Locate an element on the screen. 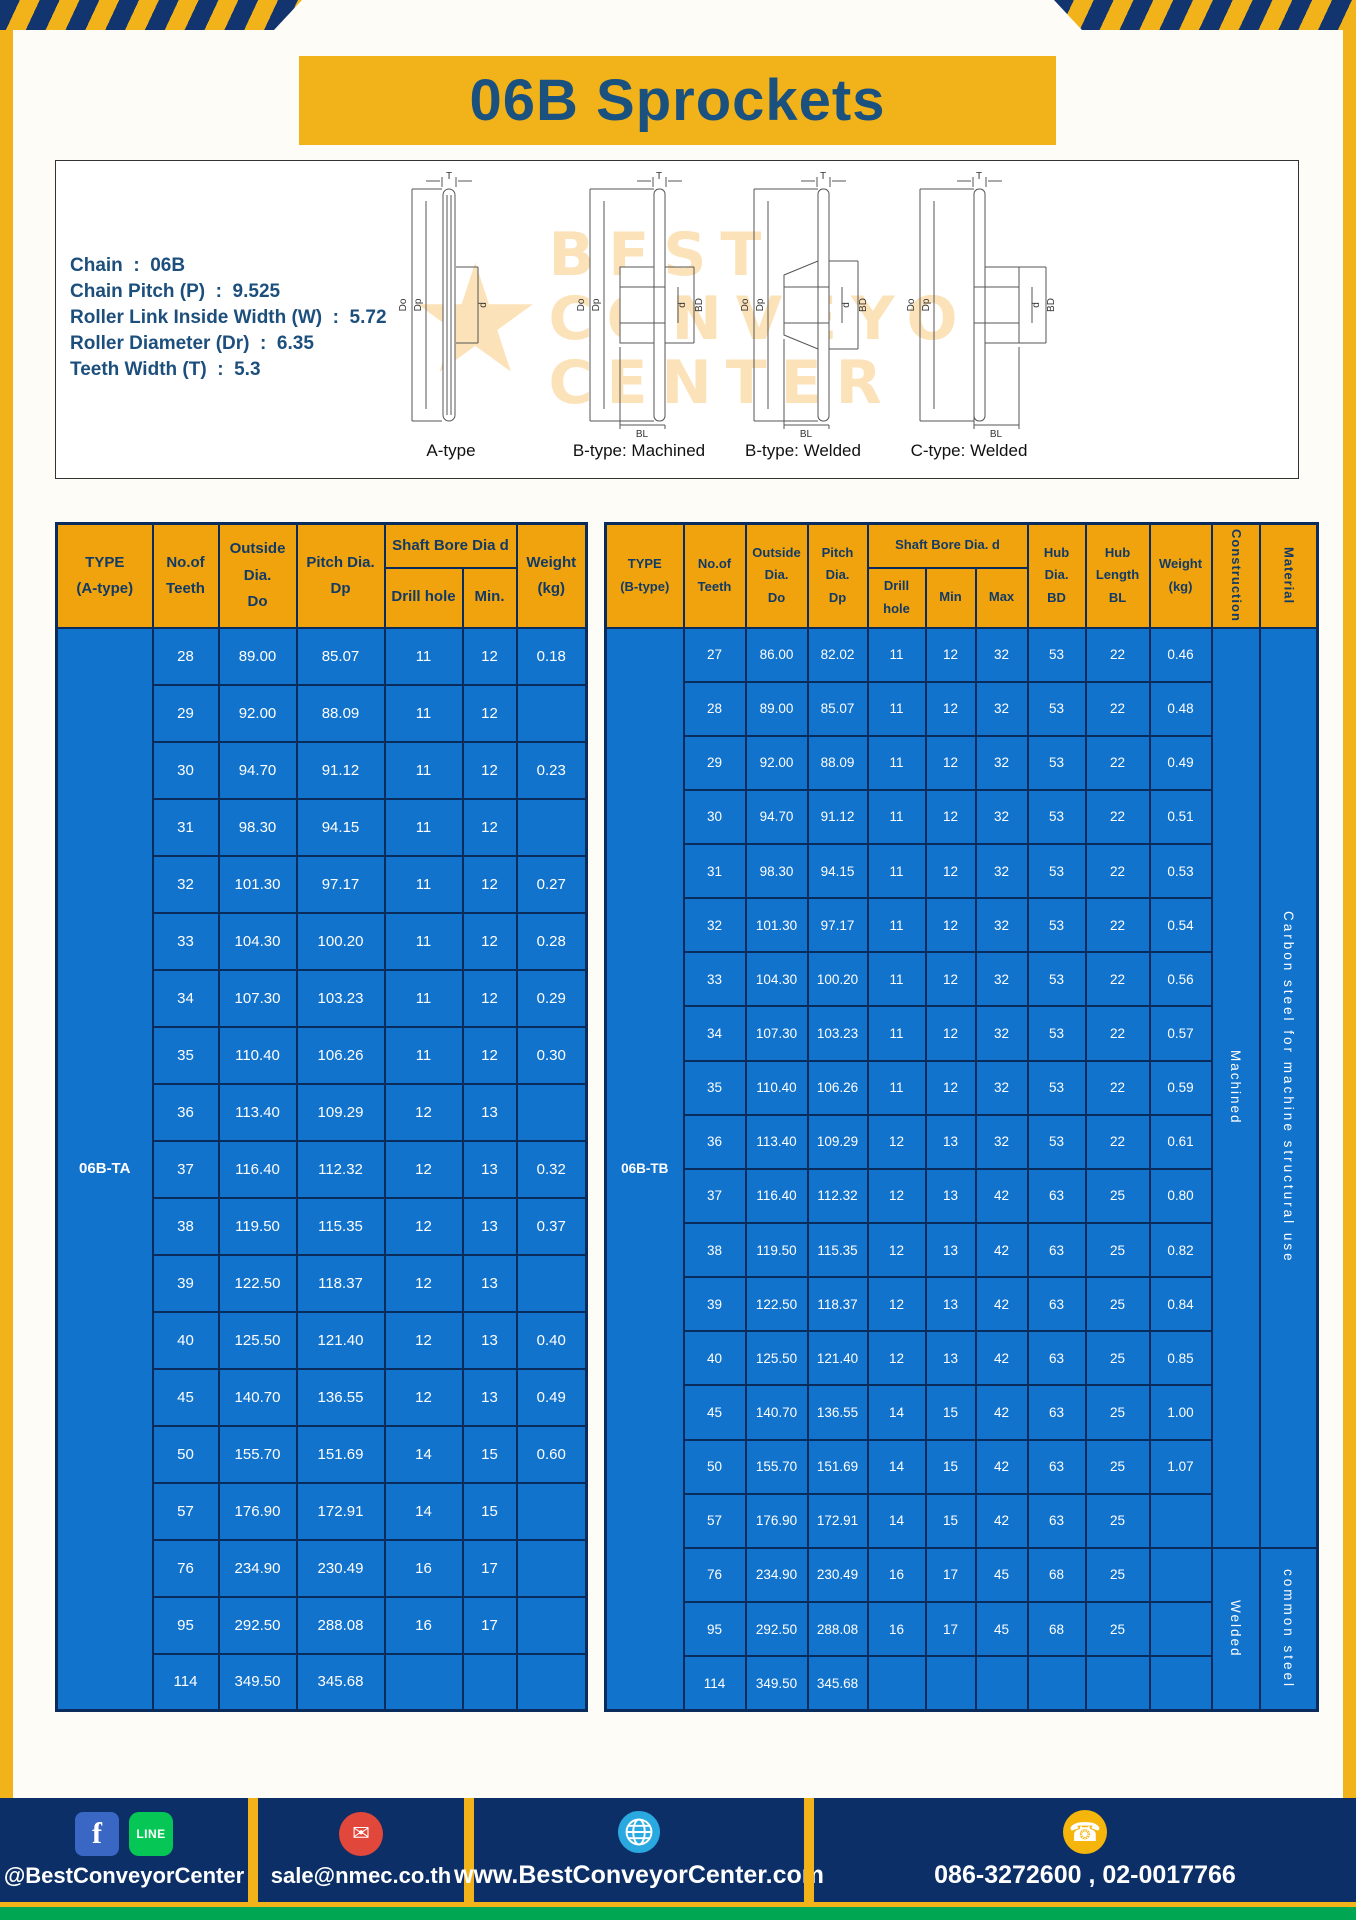 This screenshot has height=1920, width=1356. social-handle: @BestConveyorCenter is located at coordinates (124, 1875).